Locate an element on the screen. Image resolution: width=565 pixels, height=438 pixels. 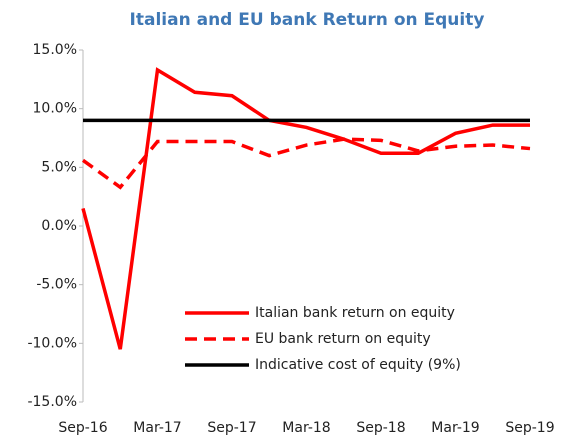
y-tick-label: 5.0% is located at coordinates (59, 167).